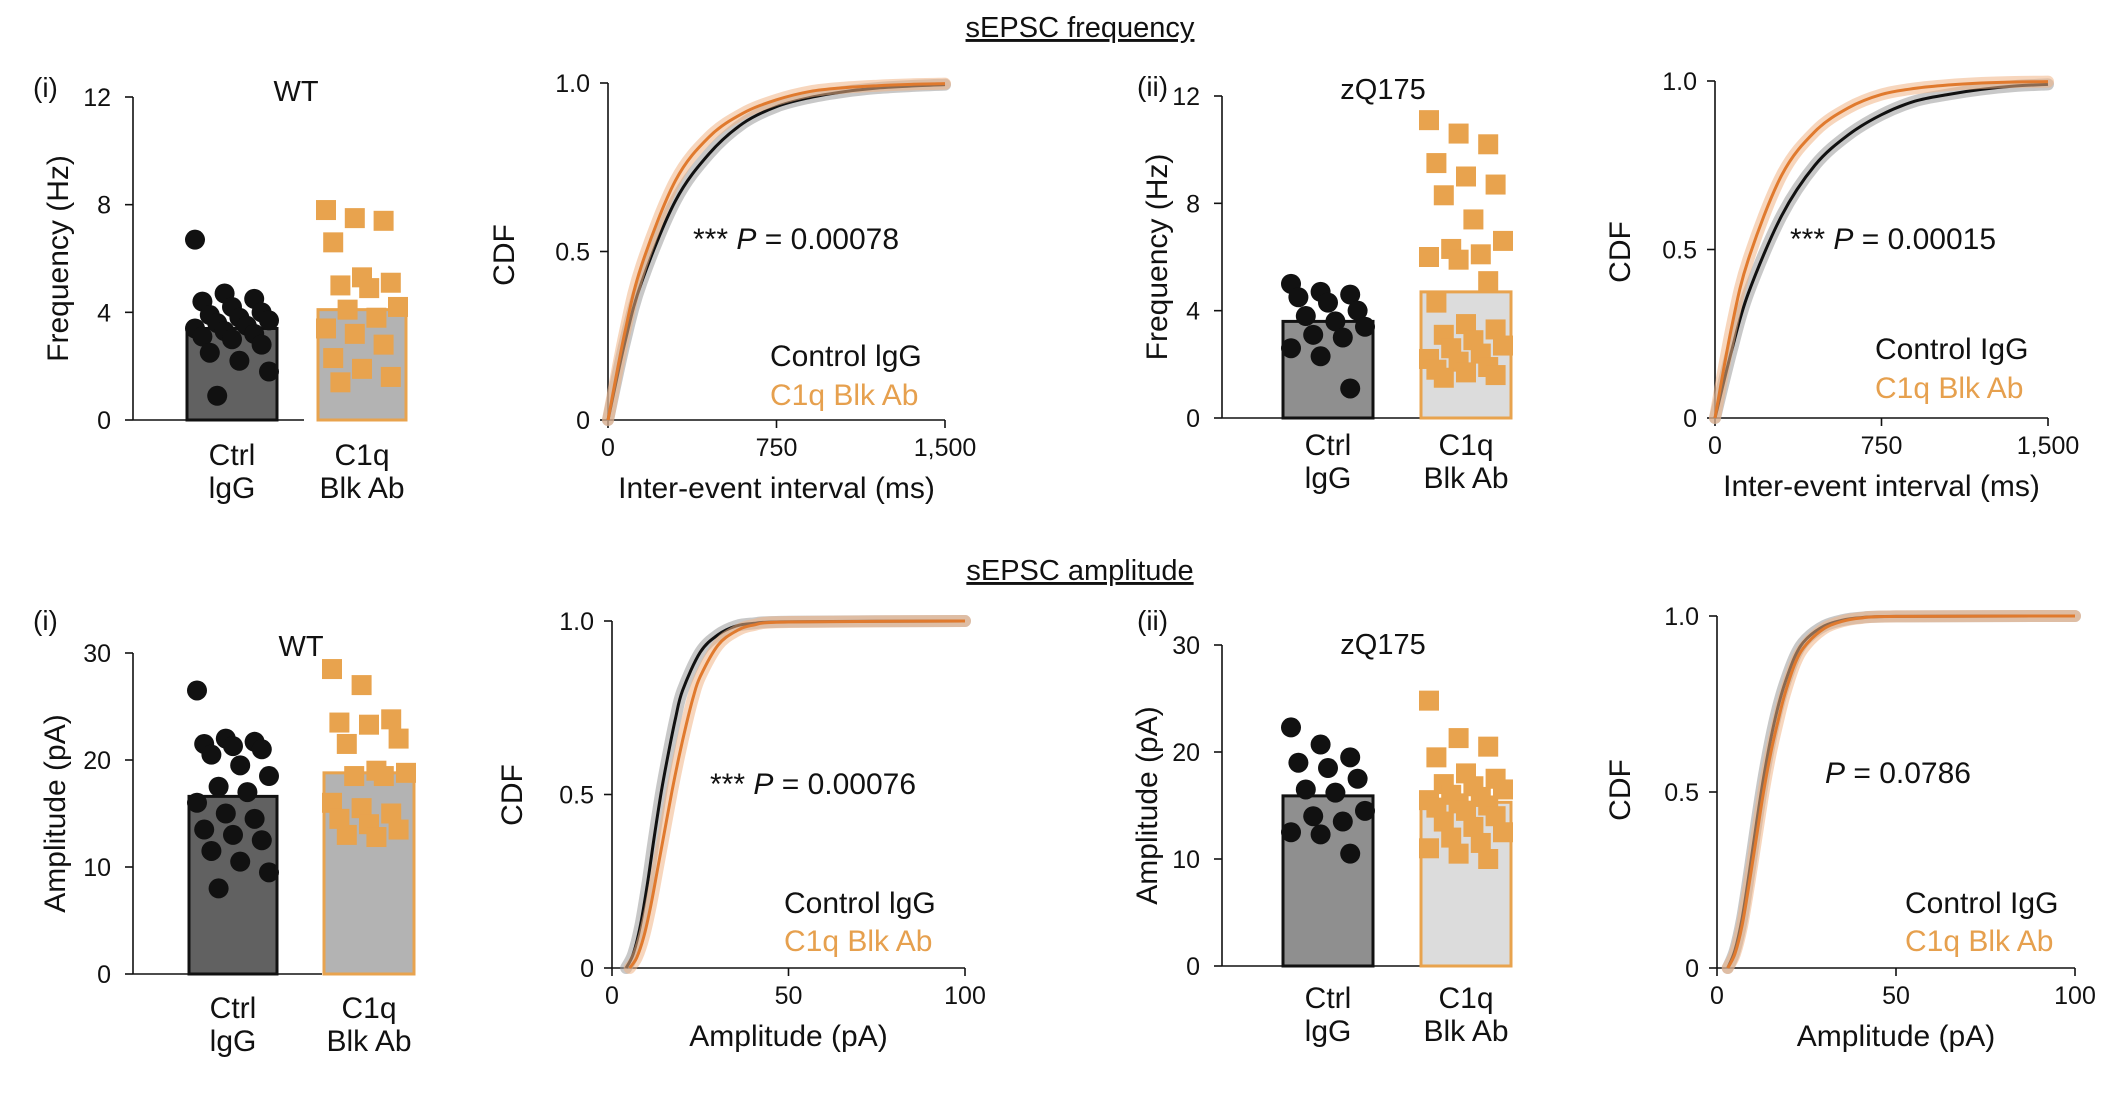  Describe the element at coordinates (1896, 1036) in the screenshot. I see `x-axis-label: Amplitude (pA)` at that location.